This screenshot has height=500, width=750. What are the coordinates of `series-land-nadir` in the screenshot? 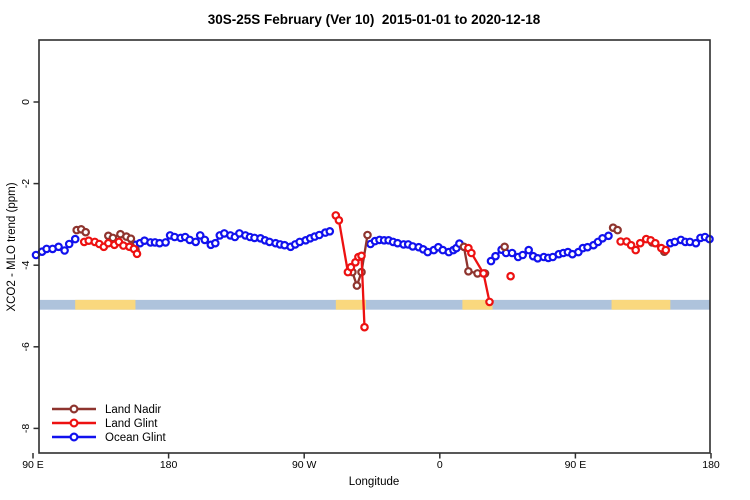 It's located at (370, 256).